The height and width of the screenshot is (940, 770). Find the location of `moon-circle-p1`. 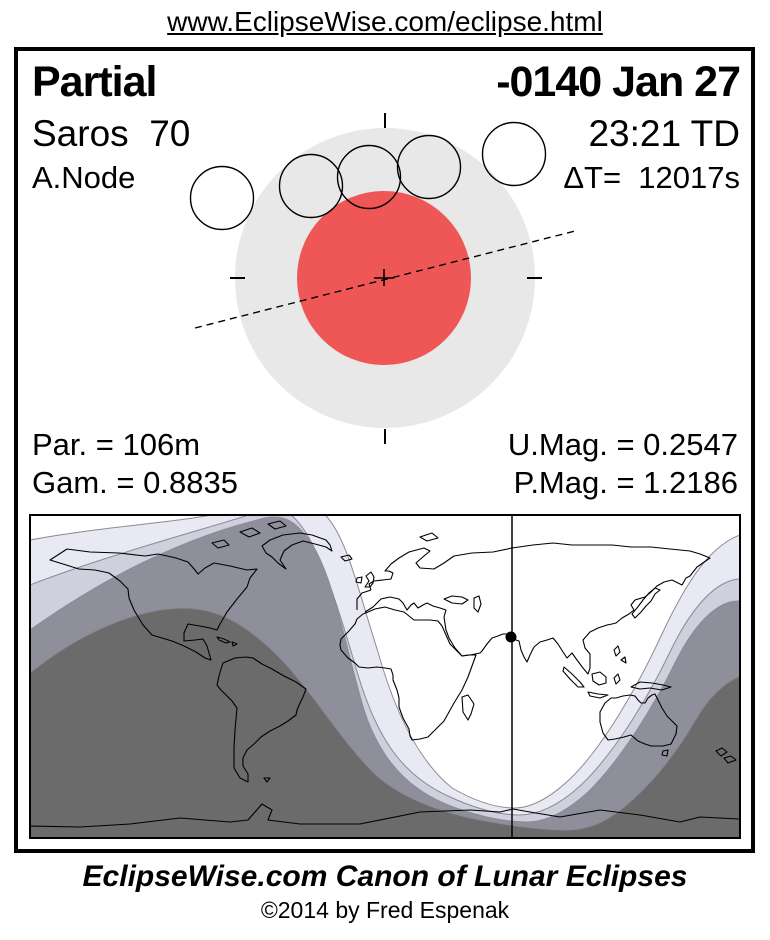

moon-circle-p1 is located at coordinates (222, 198).